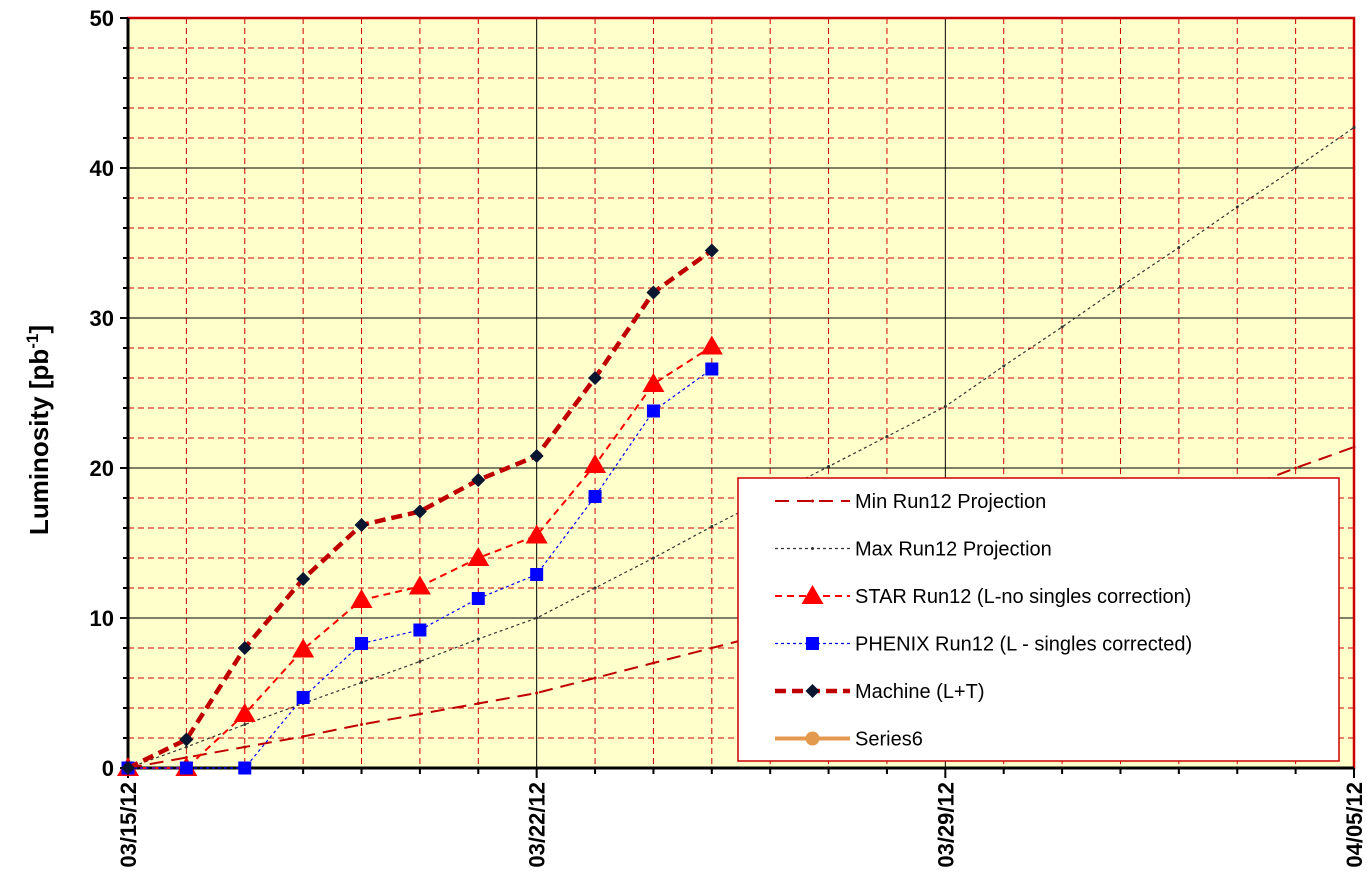 The width and height of the screenshot is (1367, 892). I want to click on y-axis-title-close: ], so click(39, 329).